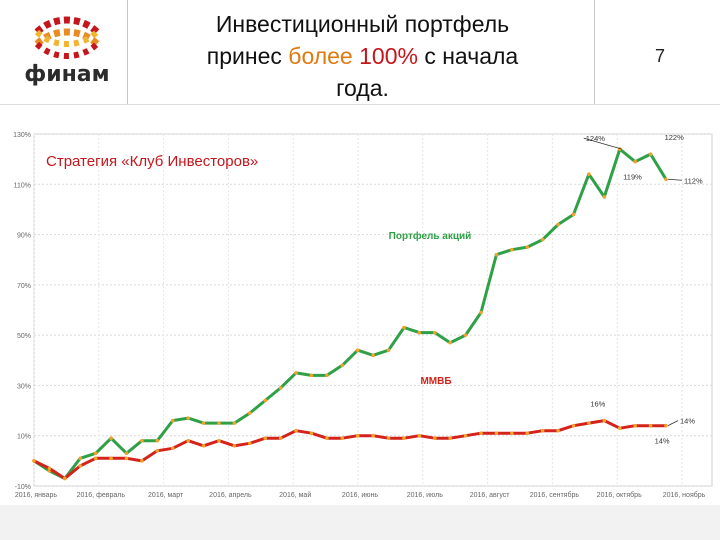  What do you see at coordinates (675, 137) in the screenshot?
I see `data-label: 122%` at bounding box center [675, 137].